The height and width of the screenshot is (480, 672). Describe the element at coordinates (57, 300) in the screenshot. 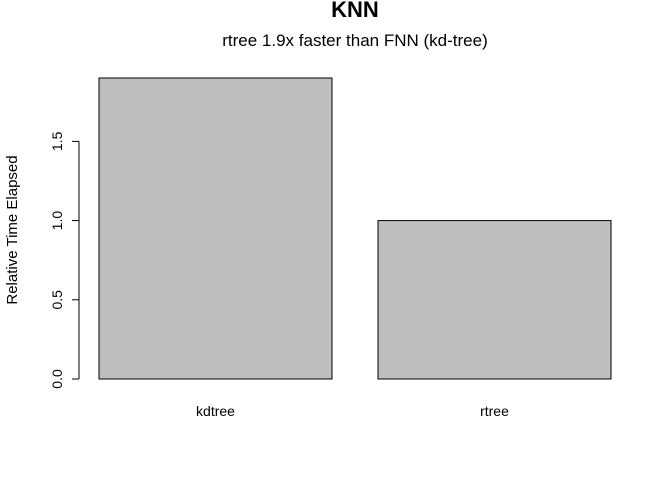

I see `y-tick-label: 0.5` at that location.